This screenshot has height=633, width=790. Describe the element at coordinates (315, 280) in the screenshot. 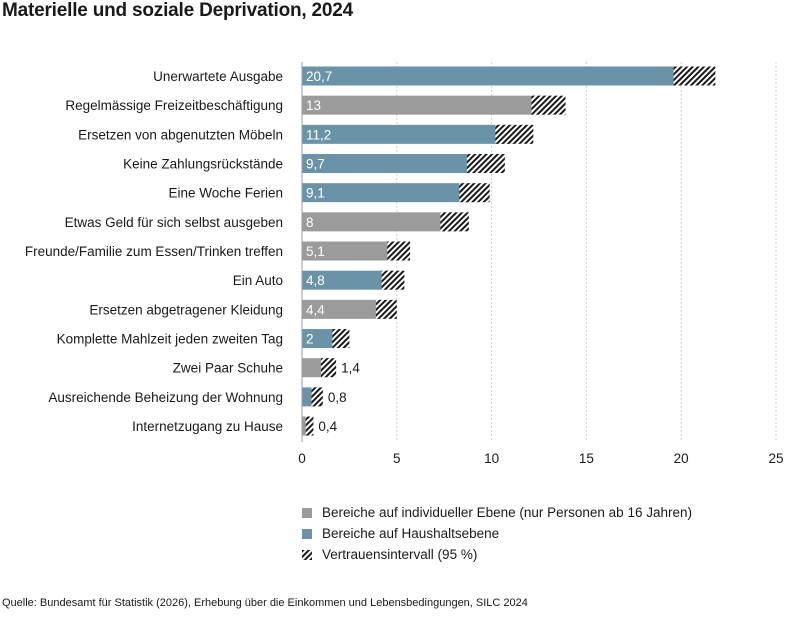

I see `data-label: 4,8` at that location.